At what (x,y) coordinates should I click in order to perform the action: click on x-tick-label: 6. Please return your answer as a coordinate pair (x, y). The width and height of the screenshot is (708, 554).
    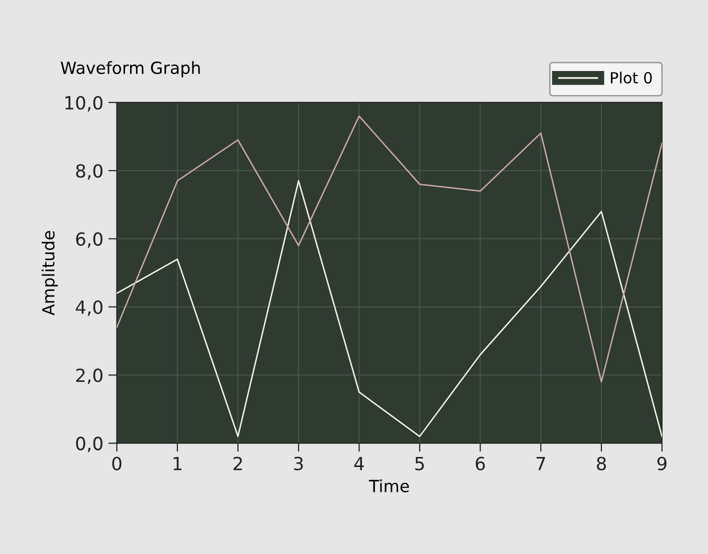
    Looking at the image, I should click on (480, 463).